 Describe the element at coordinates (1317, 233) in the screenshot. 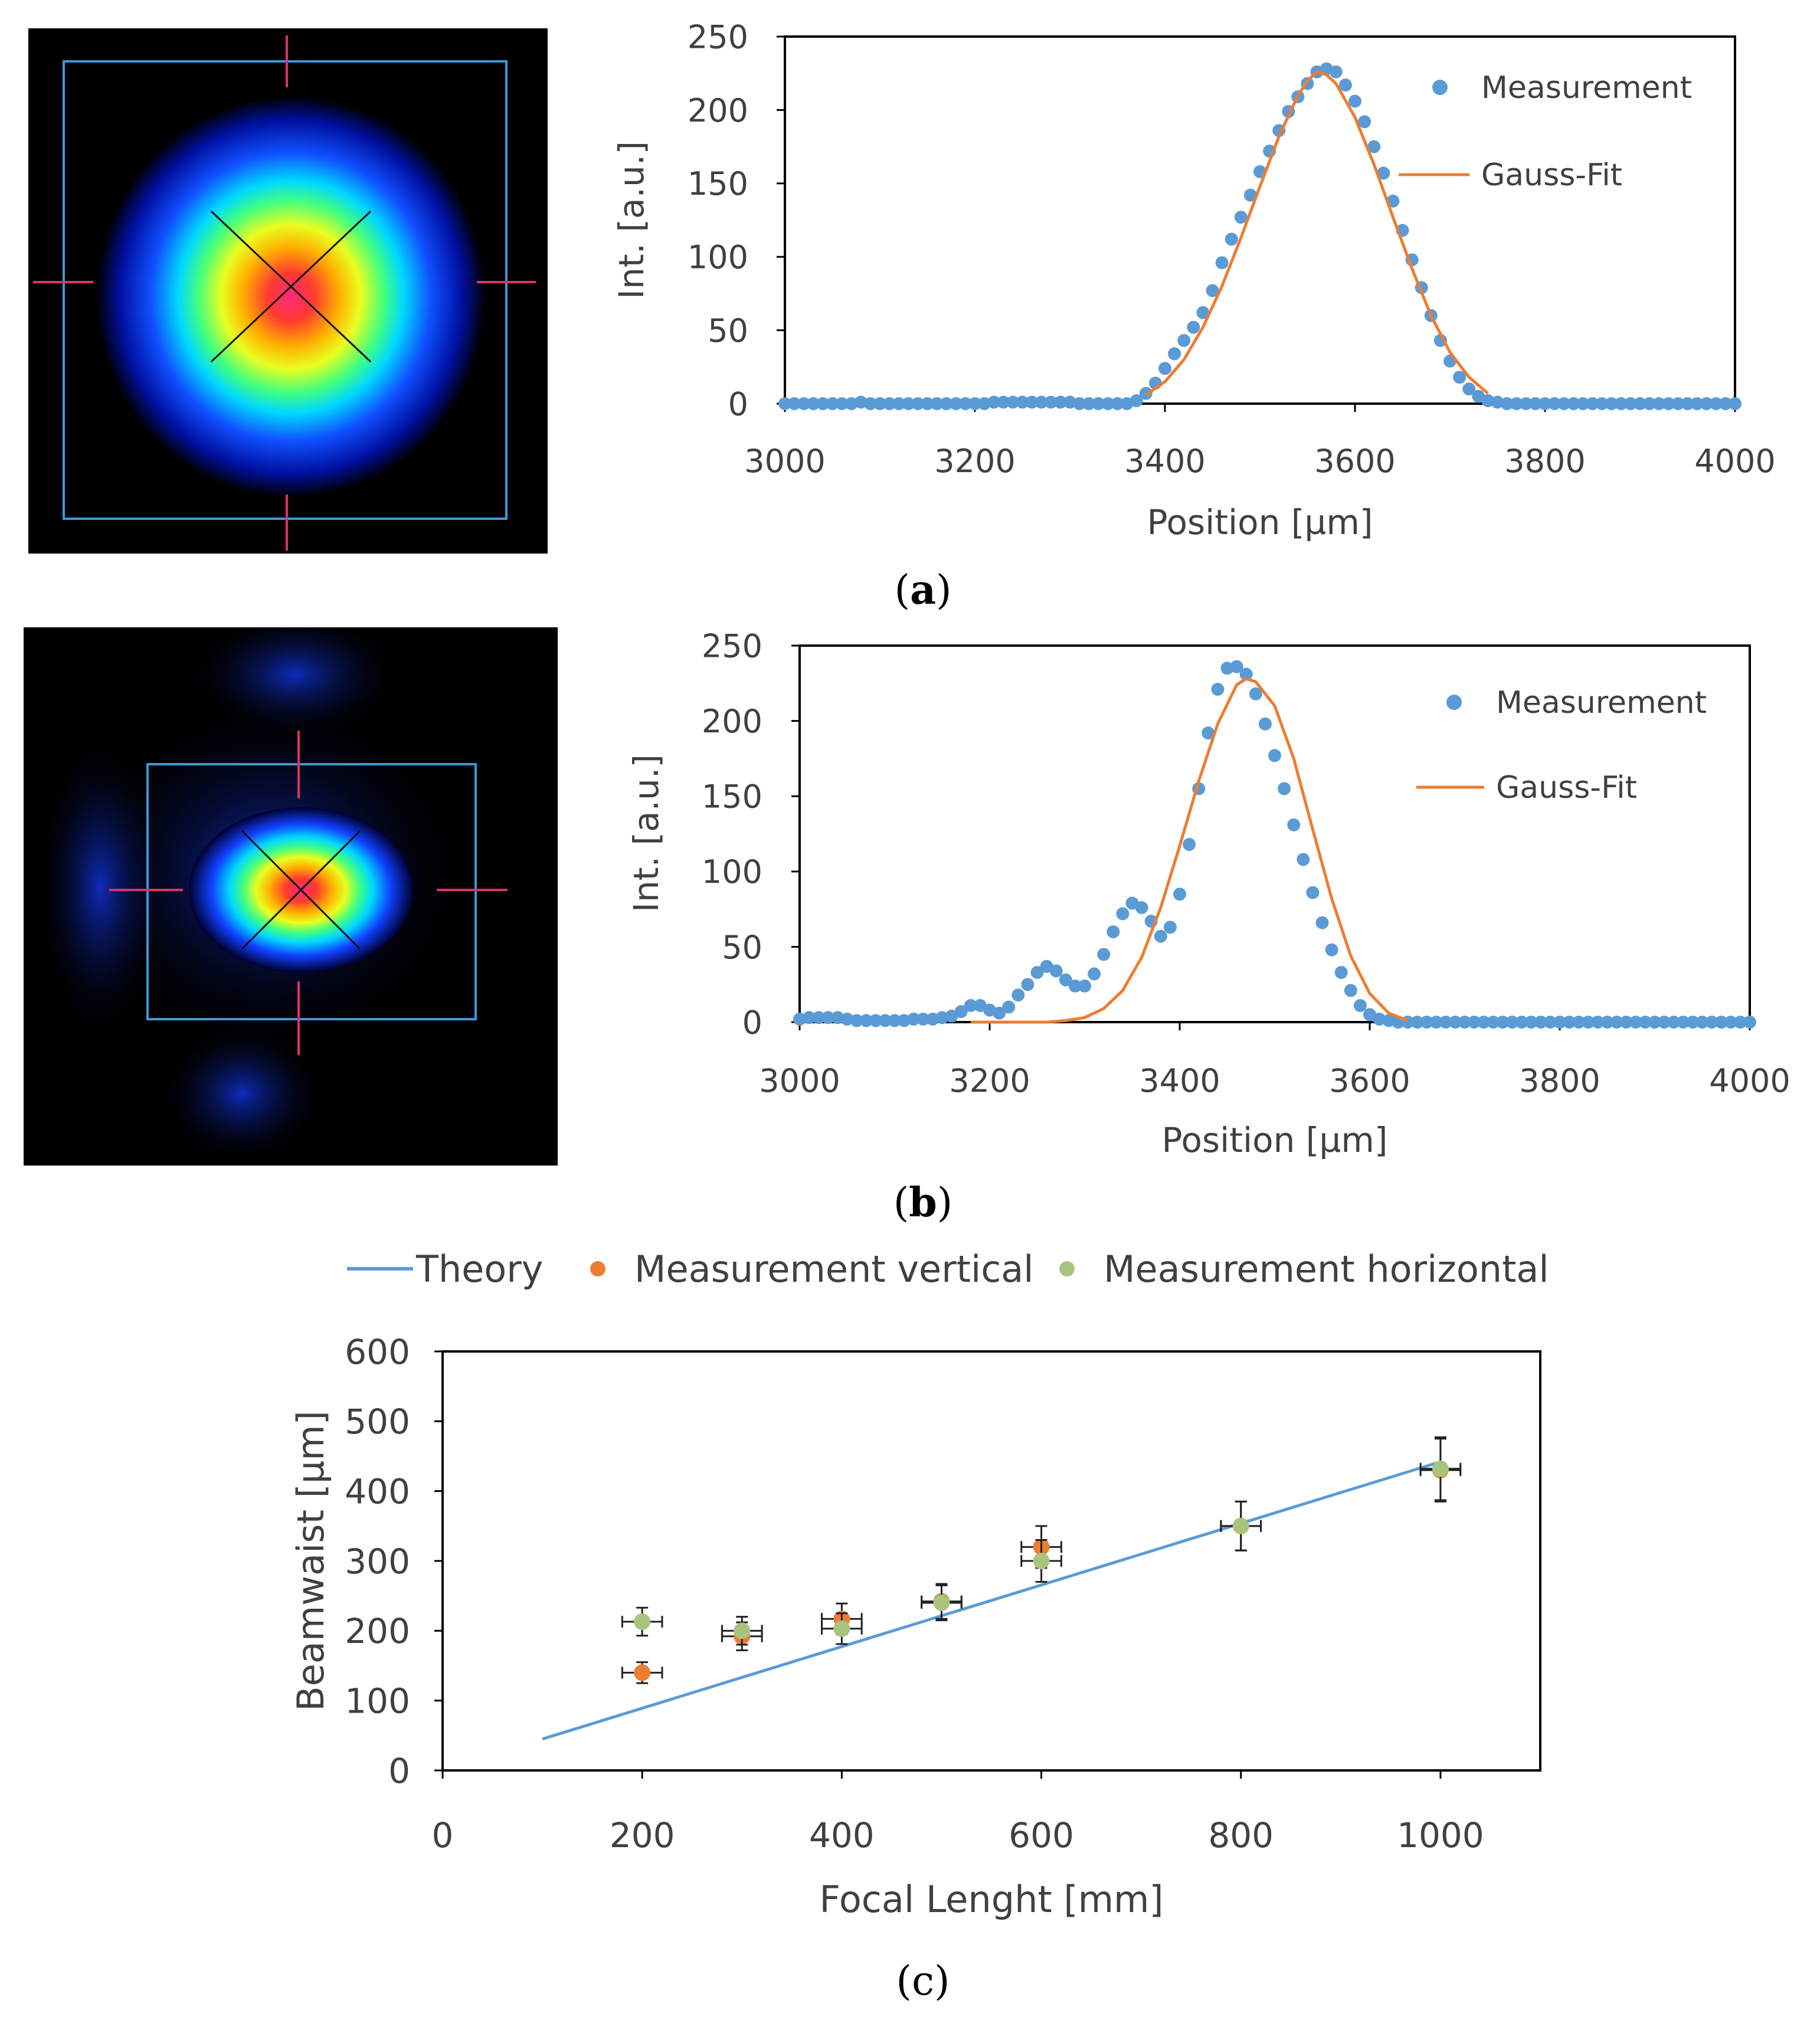

I see `series-gauss-fit` at that location.